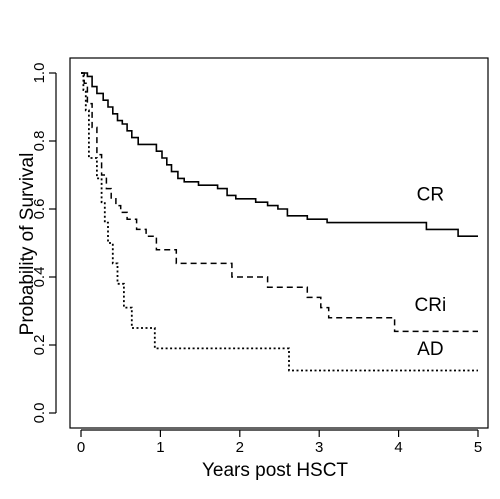 The height and width of the screenshot is (499, 500). Describe the element at coordinates (430, 349) in the screenshot. I see `series-label-ad: AD` at that location.